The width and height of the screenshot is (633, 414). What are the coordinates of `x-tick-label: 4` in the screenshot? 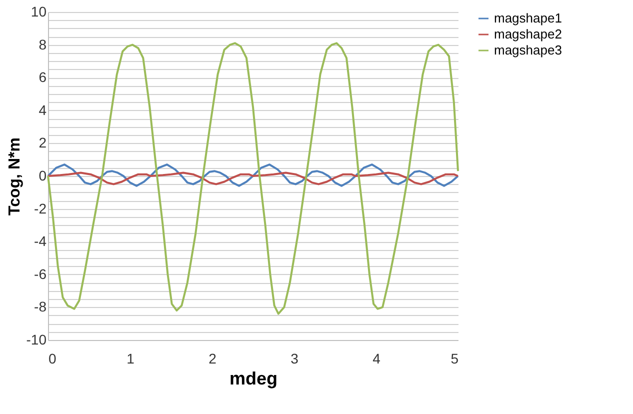 It's located at (376, 358).